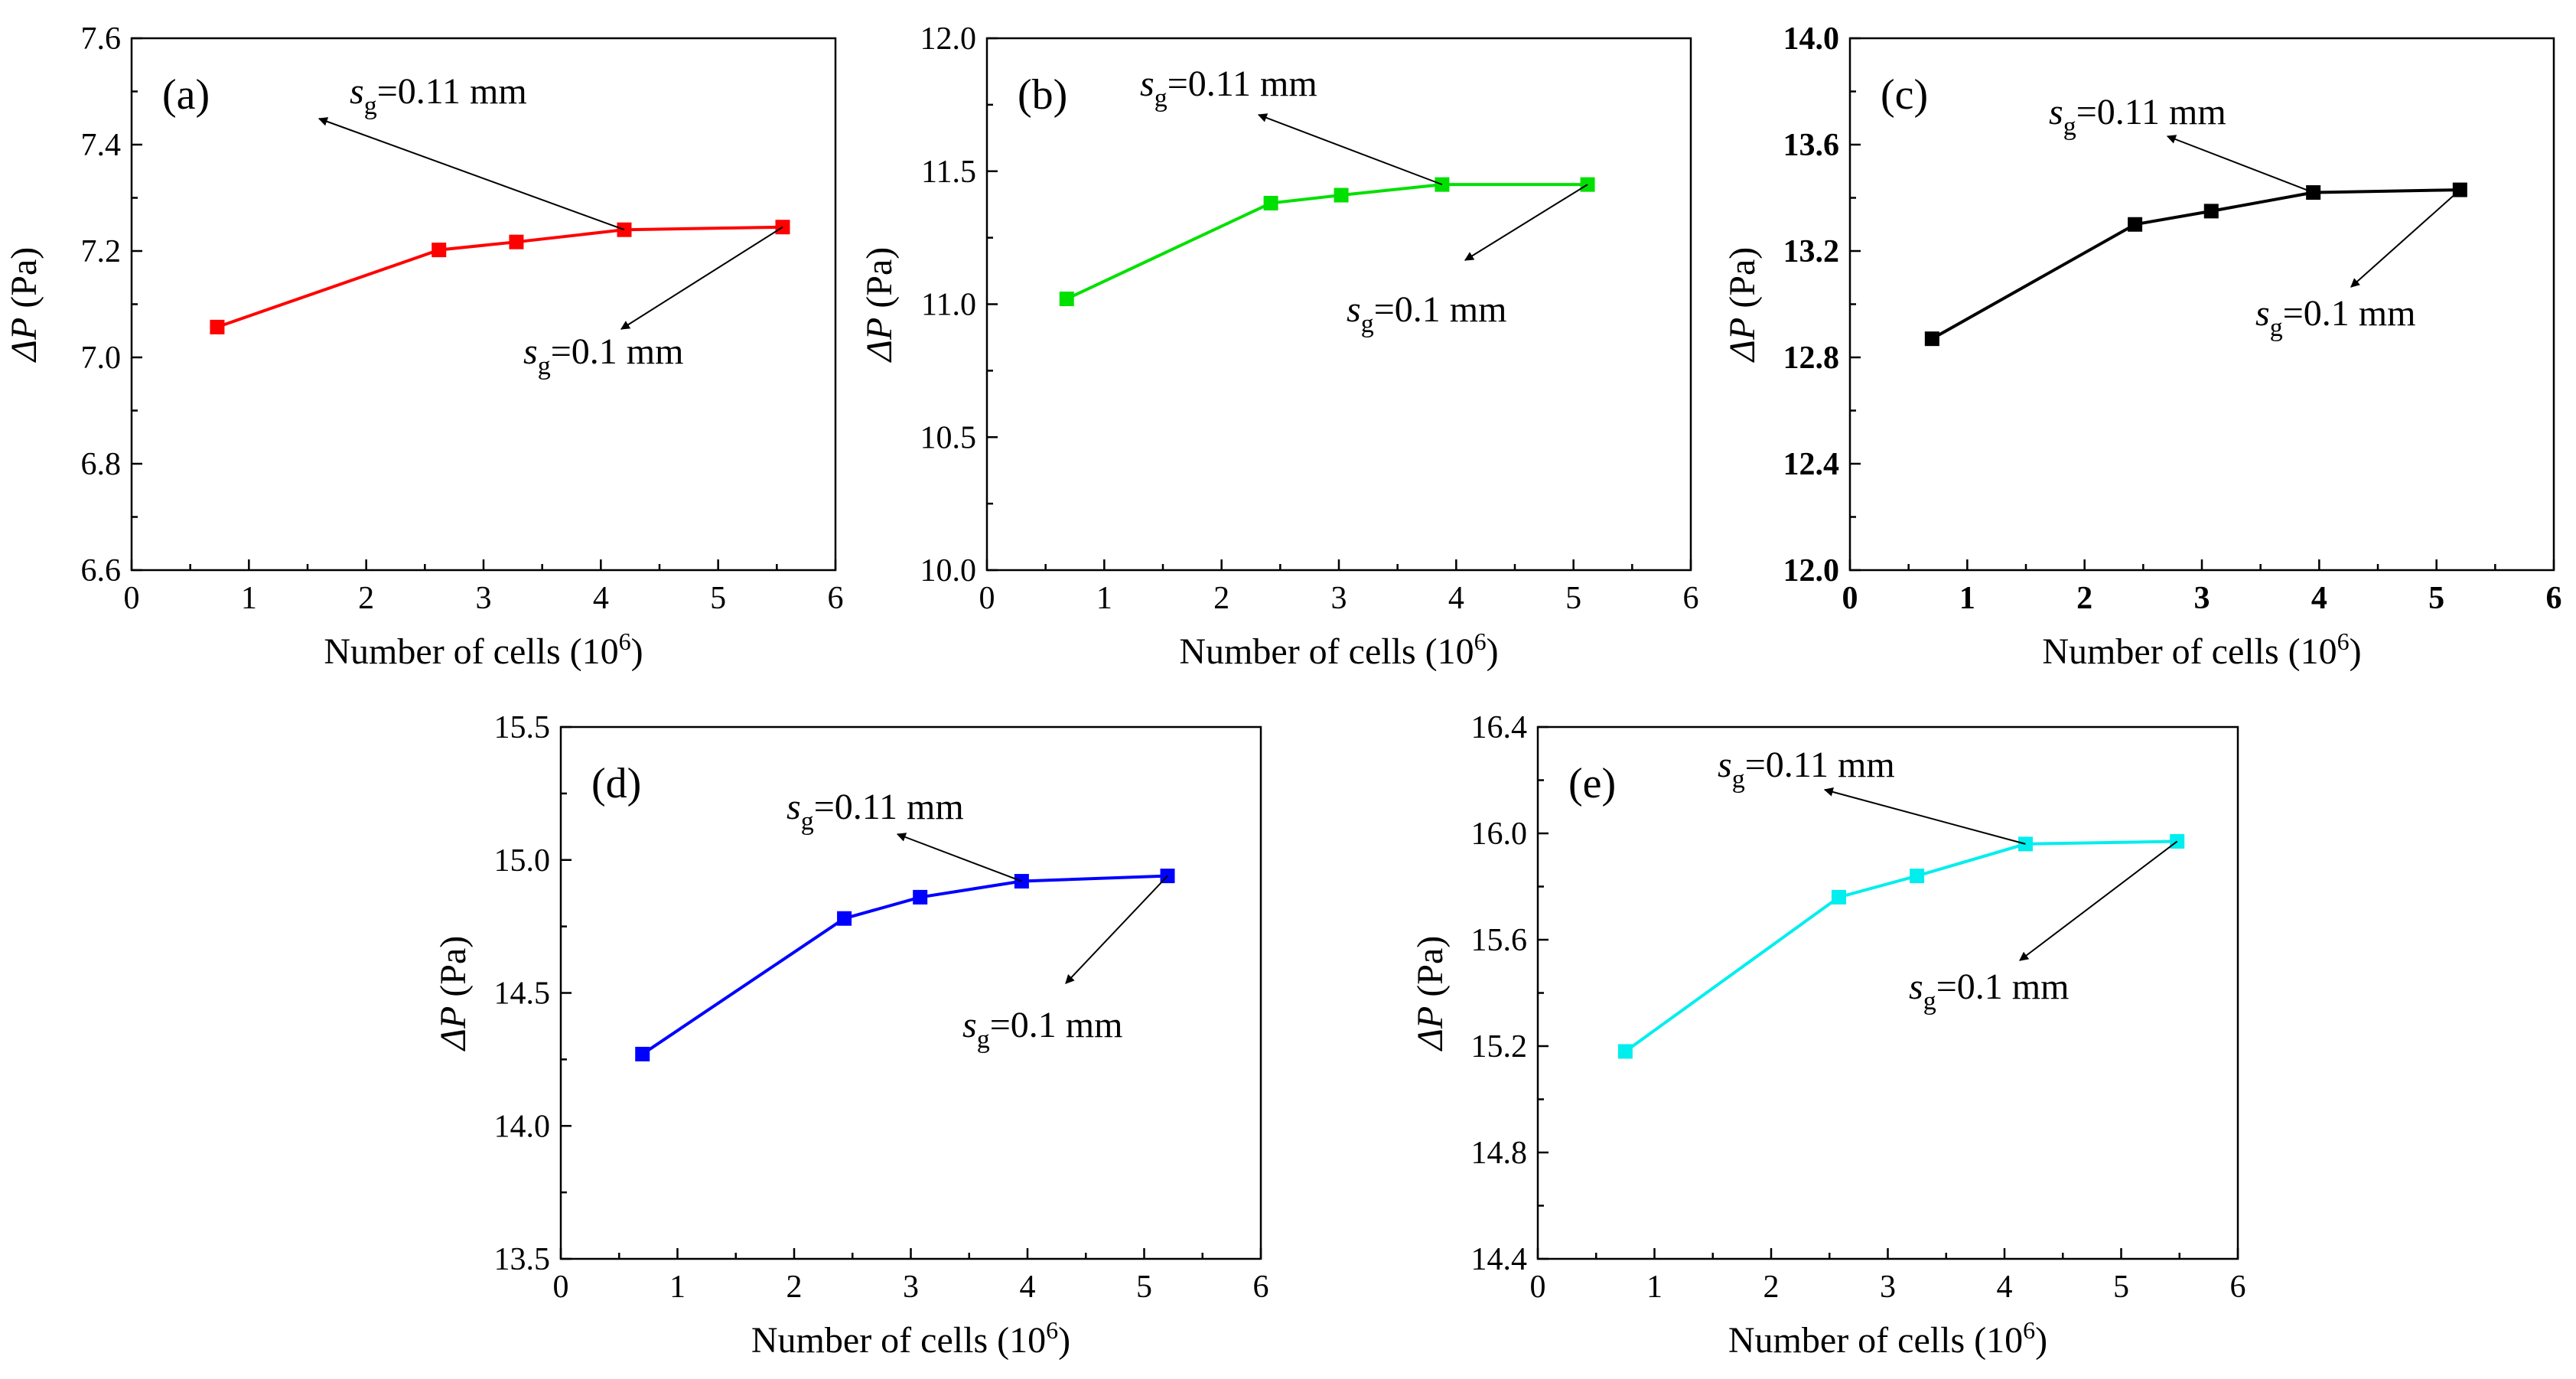 Image resolution: width=2576 pixels, height=1379 pixels. Describe the element at coordinates (1812, 358) in the screenshot. I see `y-tick-label: 12.8` at that location.